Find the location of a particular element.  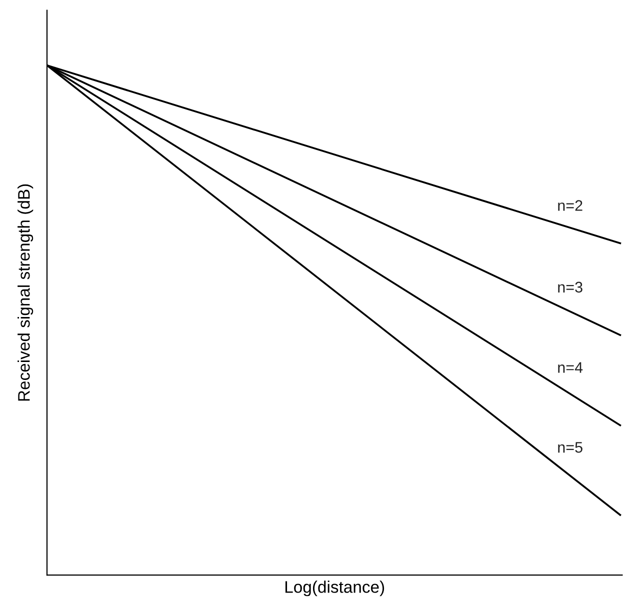

x-axis-title: Log(distance) is located at coordinates (334, 588).